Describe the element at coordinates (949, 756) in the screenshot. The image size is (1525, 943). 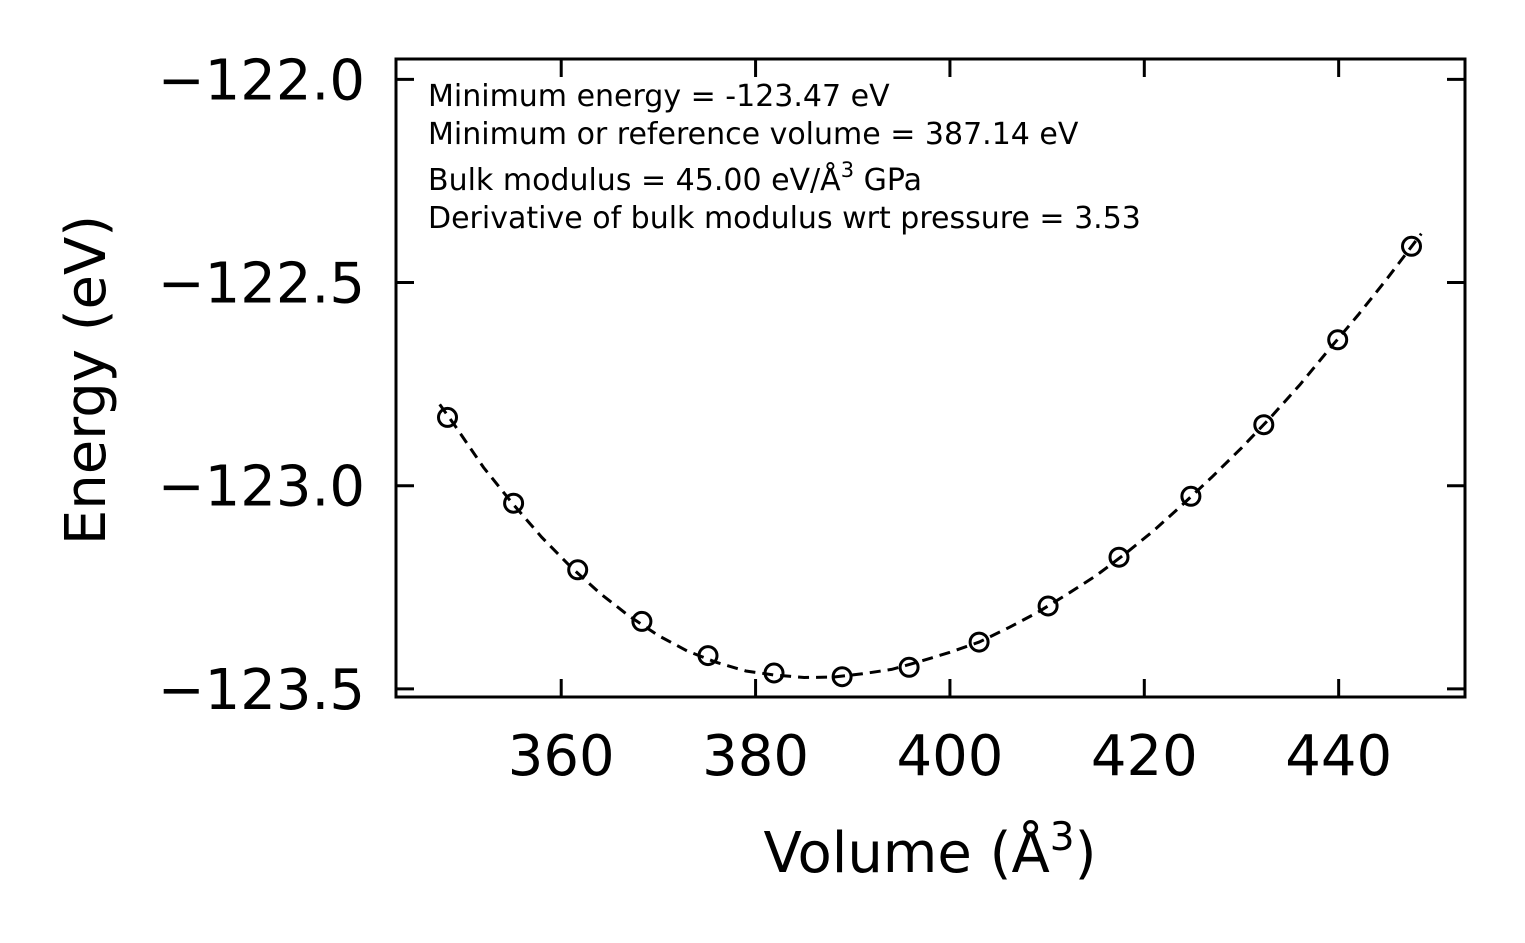
I see `x-tick-label: 400` at that location.